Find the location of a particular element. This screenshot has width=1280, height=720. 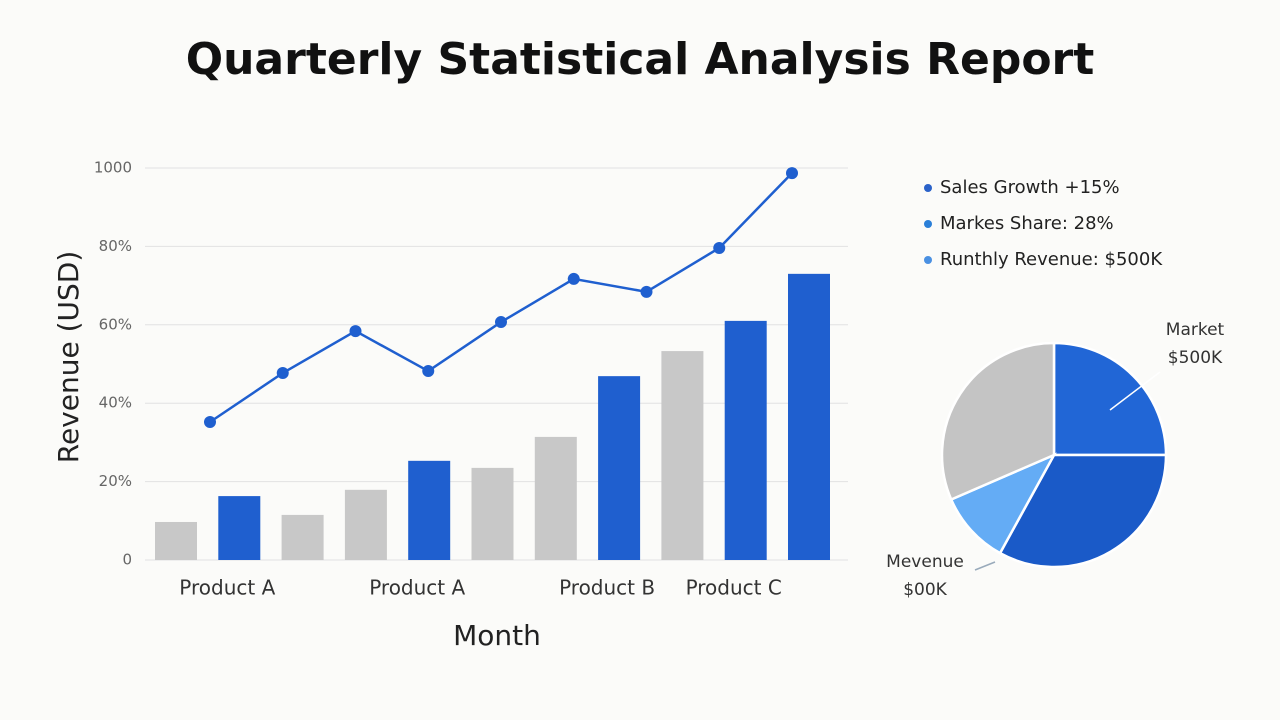

y-tick-label: 20% is located at coordinates (115, 481).